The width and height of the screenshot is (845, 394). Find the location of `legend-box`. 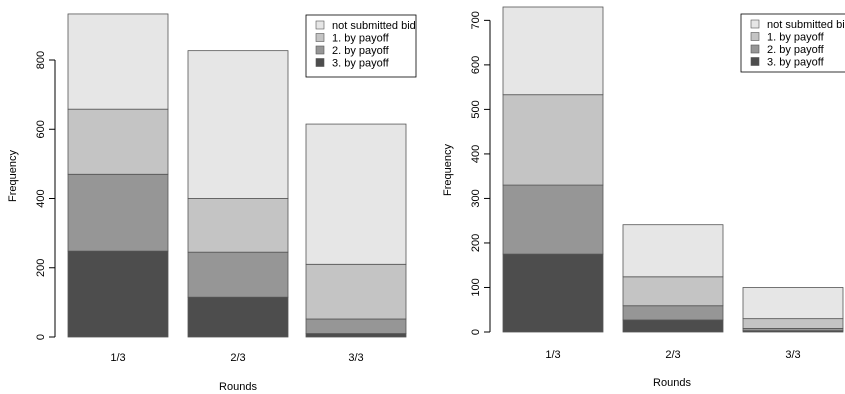

legend-box is located at coordinates (361, 46).